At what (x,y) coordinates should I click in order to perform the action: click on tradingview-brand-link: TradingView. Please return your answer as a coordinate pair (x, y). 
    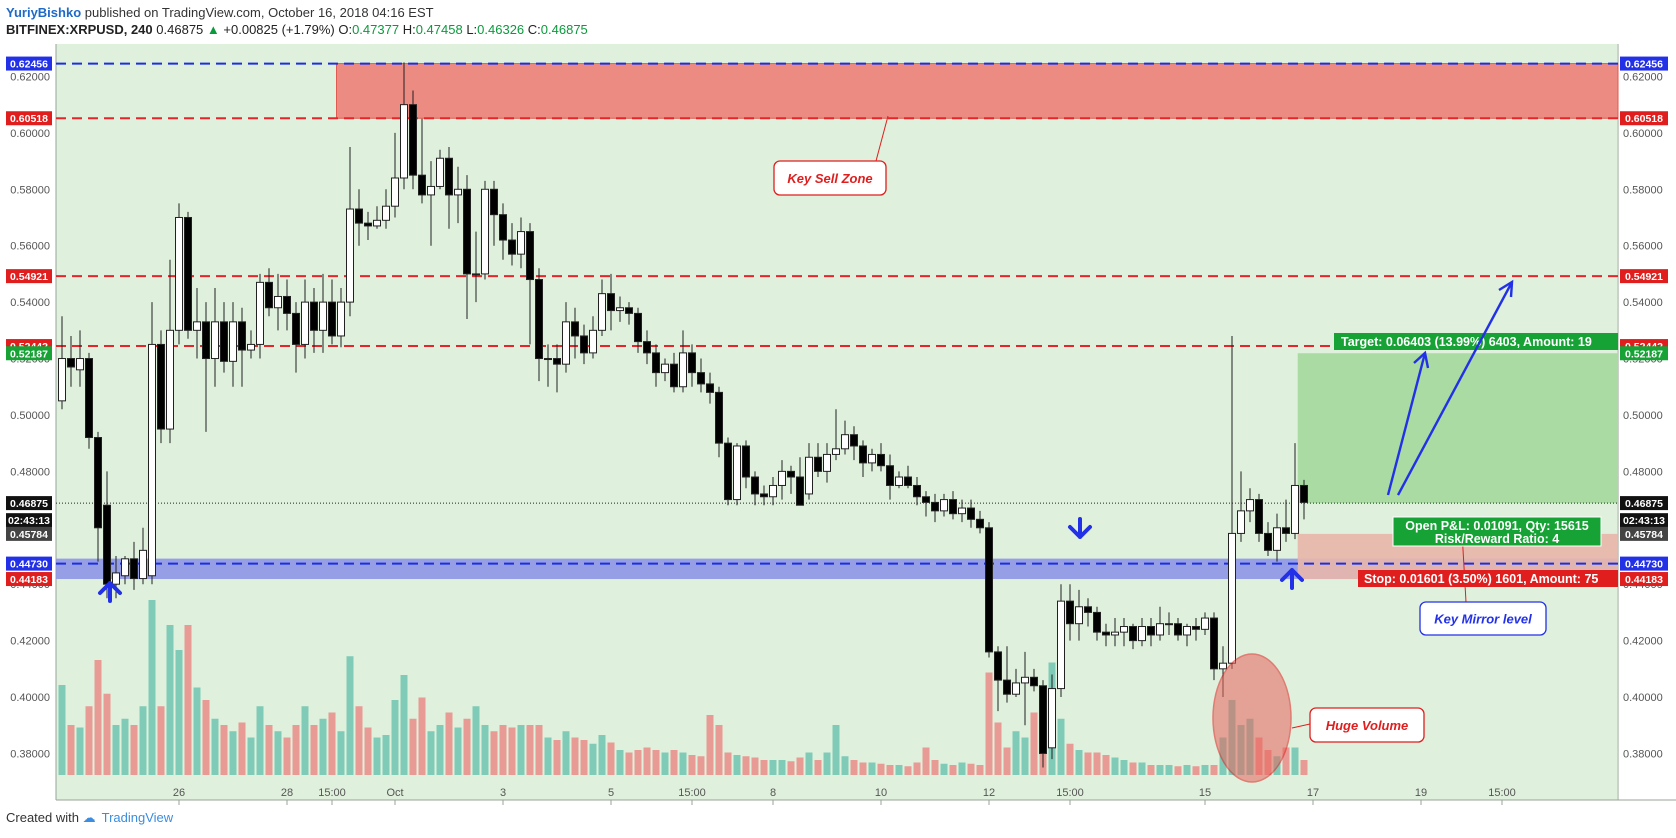
    Looking at the image, I should click on (137, 817).